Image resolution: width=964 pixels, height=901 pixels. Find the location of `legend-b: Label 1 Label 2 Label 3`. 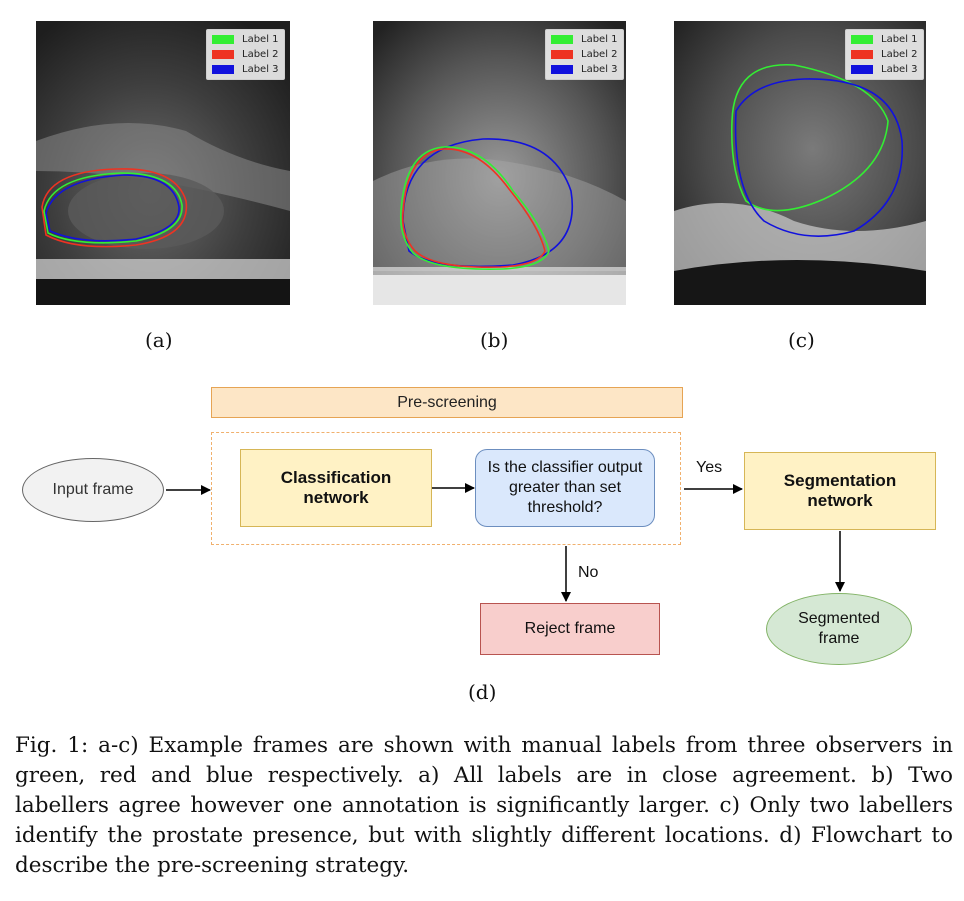

legend-b: Label 1 Label 2 Label 3 is located at coordinates (584, 54).